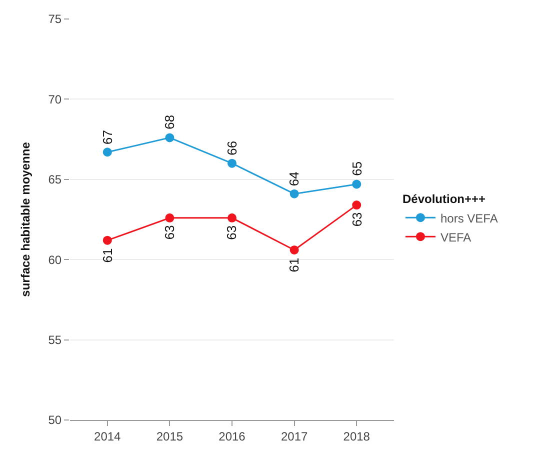  I want to click on y-axis-title: surface habitable moyenne, so click(25, 219).